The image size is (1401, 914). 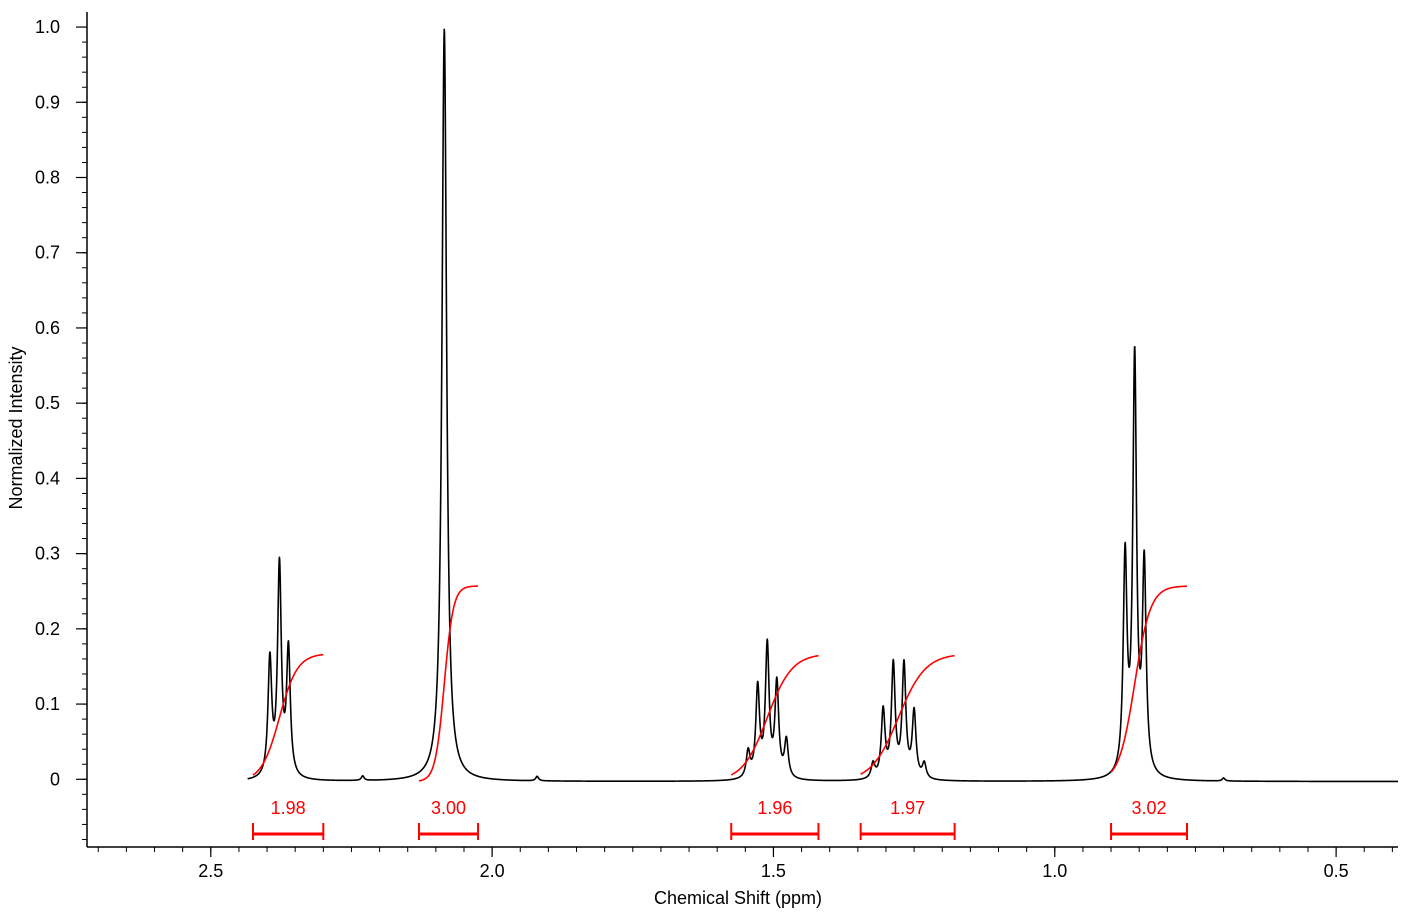 I want to click on y-axis-title: Normalized Intensity, so click(x=16, y=427).